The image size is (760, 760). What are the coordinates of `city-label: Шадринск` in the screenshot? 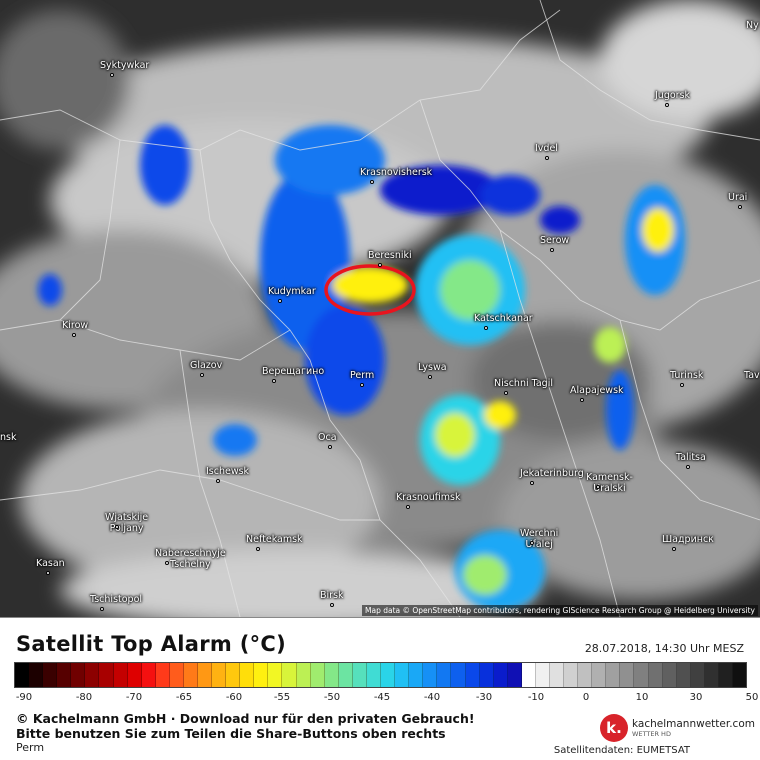 It's located at (688, 539).